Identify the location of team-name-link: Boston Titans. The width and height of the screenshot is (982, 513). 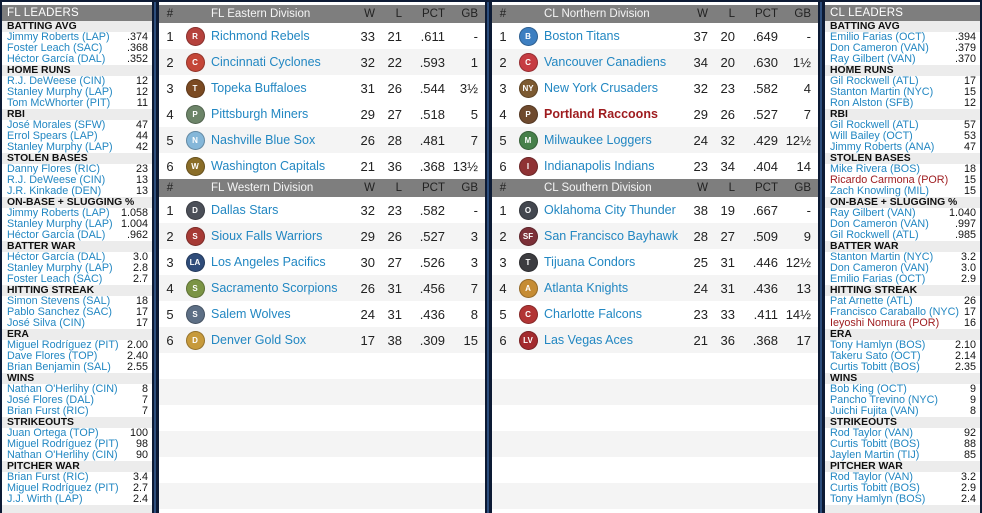
(582, 36).